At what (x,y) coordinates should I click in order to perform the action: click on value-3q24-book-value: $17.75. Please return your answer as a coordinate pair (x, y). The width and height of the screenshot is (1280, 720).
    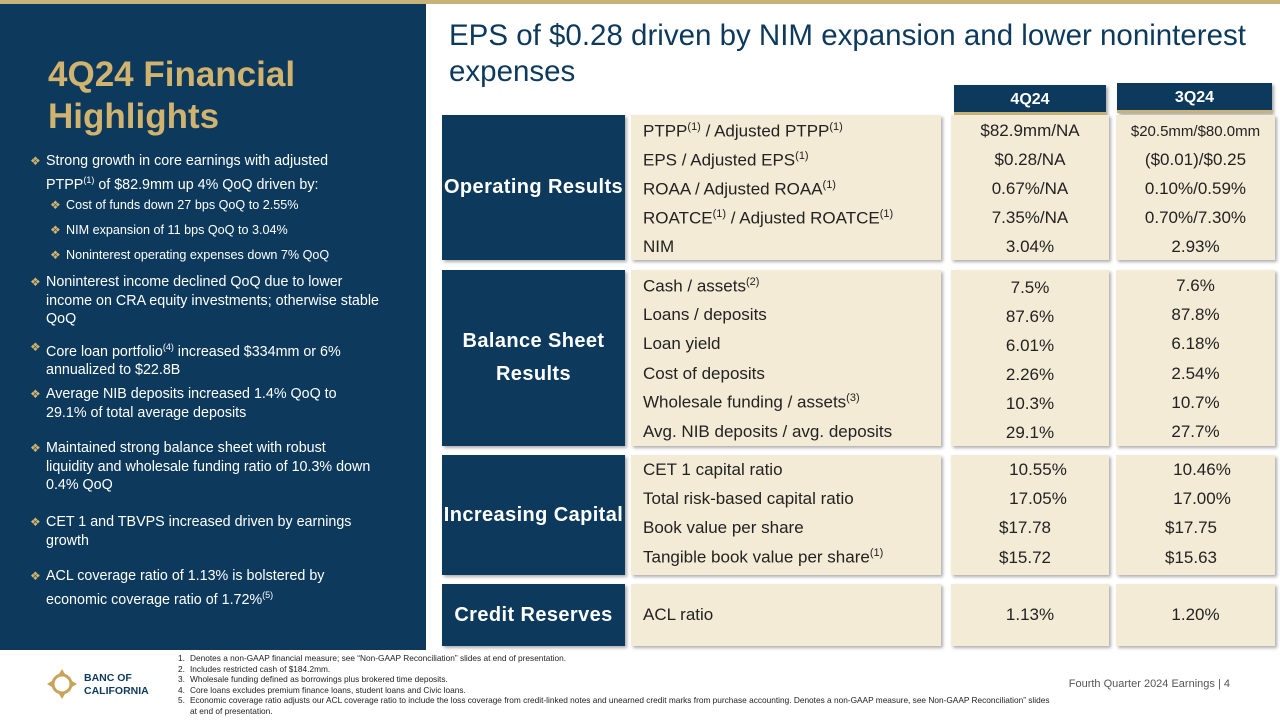
    Looking at the image, I should click on (1191, 527).